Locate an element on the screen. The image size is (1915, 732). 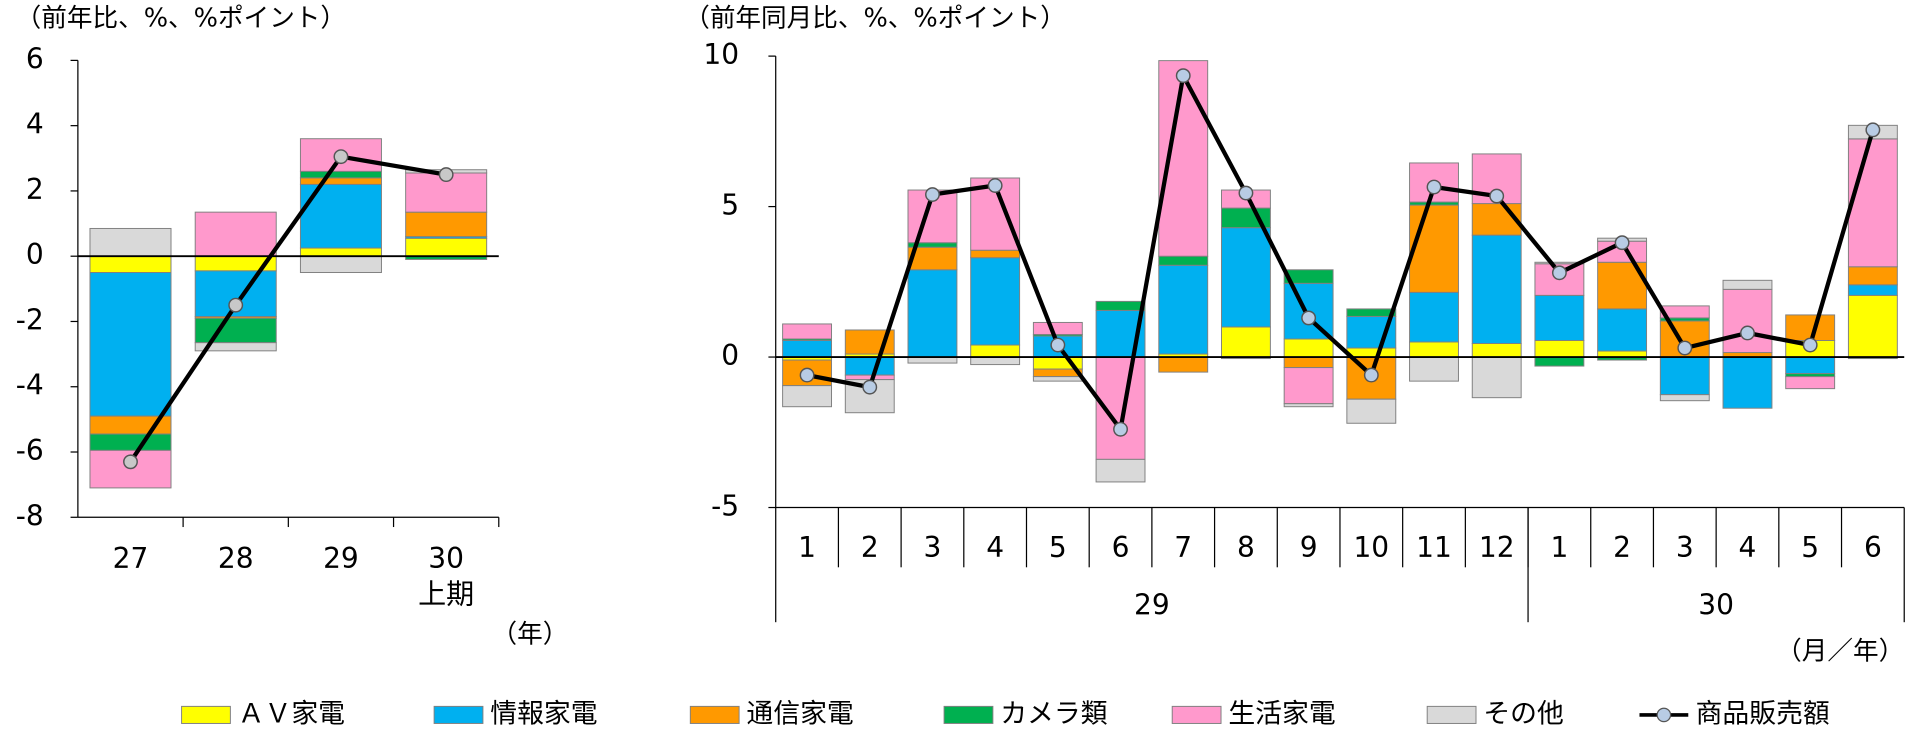
x-tick-label: 8 is located at coordinates (1246, 547).